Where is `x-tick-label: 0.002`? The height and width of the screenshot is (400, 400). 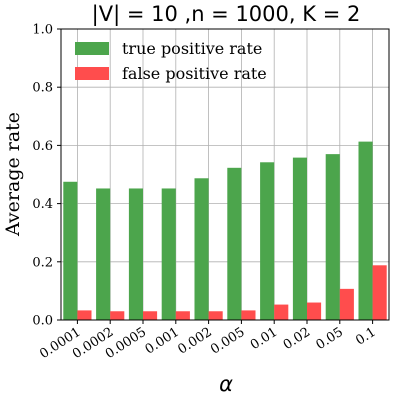 x-tick-label: 0.002 is located at coordinates (194, 341).